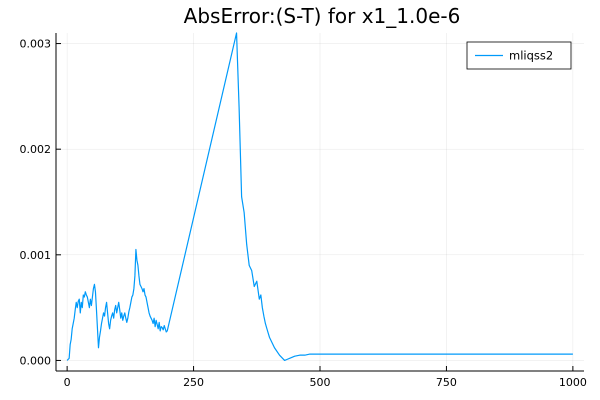 This screenshot has height=400, width=600. I want to click on legend-label: mliqss2, so click(531, 56).